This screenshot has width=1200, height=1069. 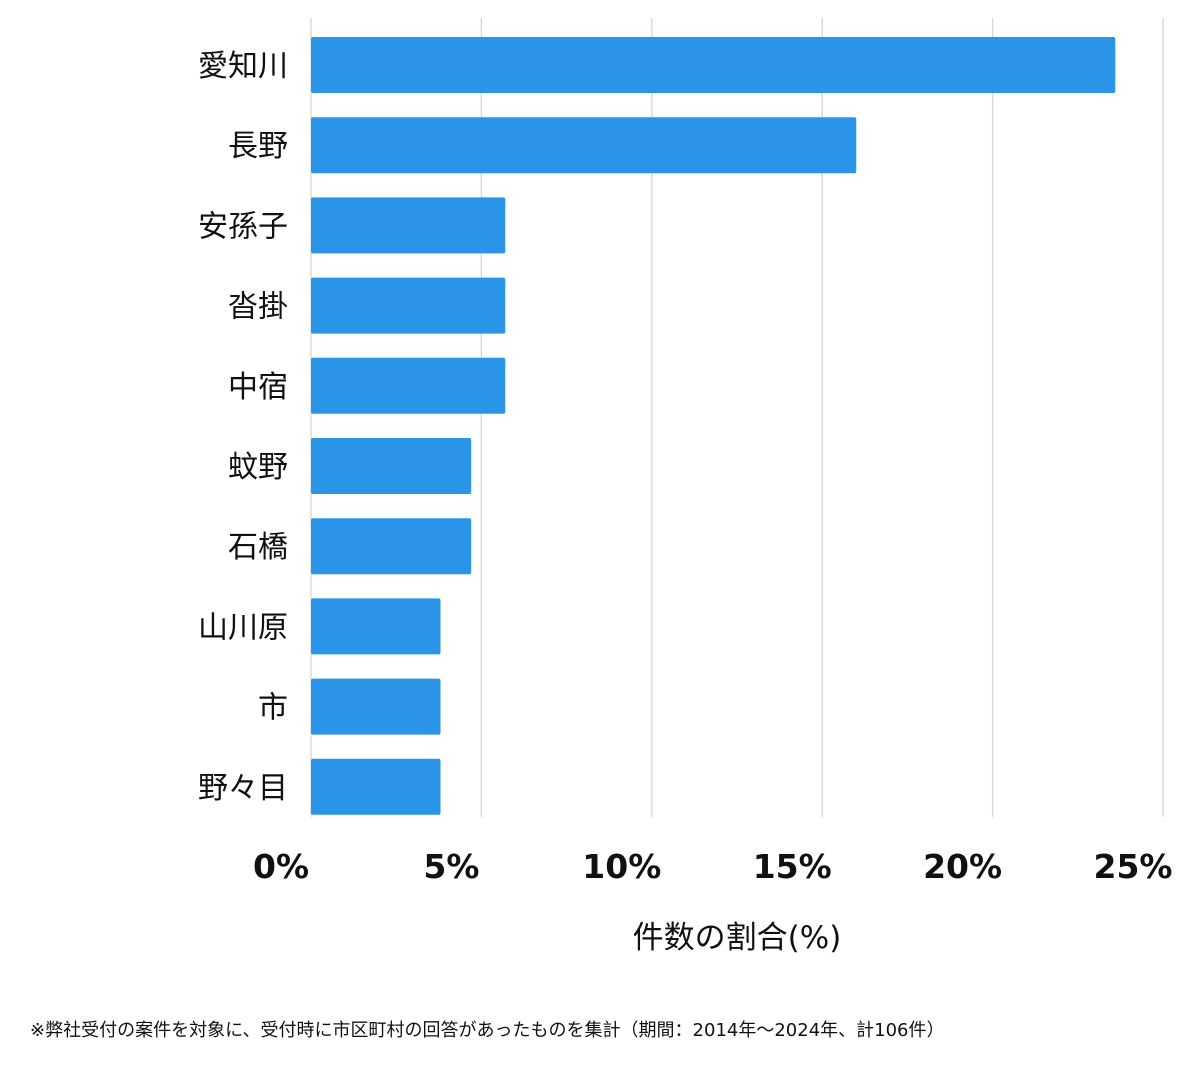 What do you see at coordinates (962, 866) in the screenshot?
I see `x-tick-label: 20%` at bounding box center [962, 866].